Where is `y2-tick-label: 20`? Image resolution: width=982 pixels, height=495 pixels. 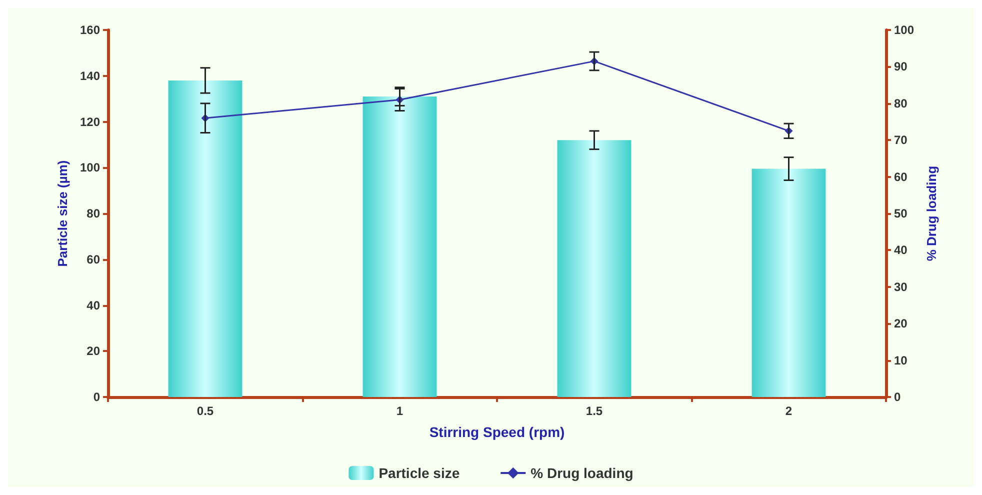
y2-tick-label: 20 is located at coordinates (901, 323).